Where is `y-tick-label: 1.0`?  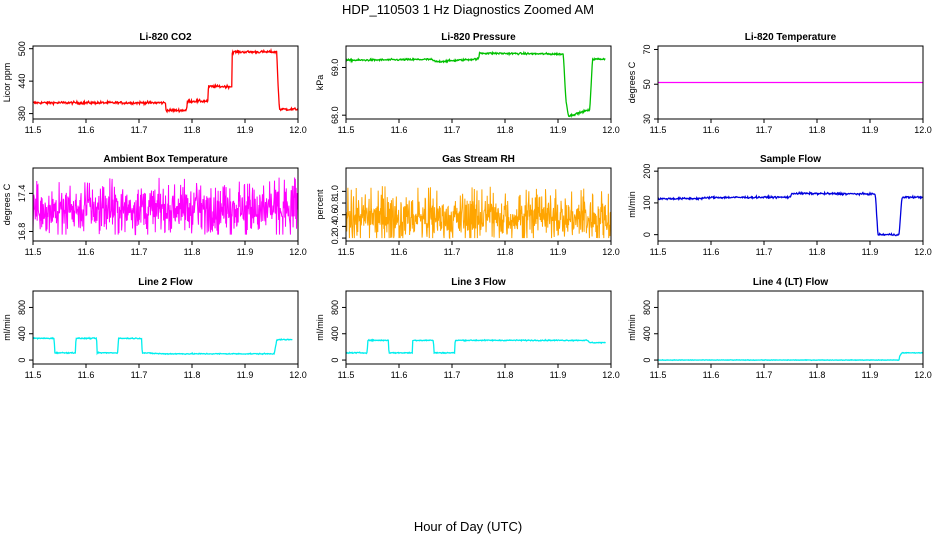
y-tick-label: 1.0 is located at coordinates (335, 191).